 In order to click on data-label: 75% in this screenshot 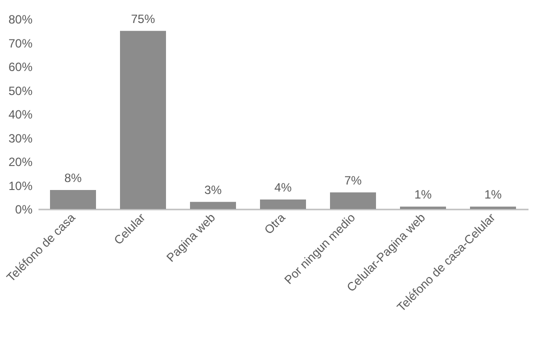, I will do `click(143, 19)`.